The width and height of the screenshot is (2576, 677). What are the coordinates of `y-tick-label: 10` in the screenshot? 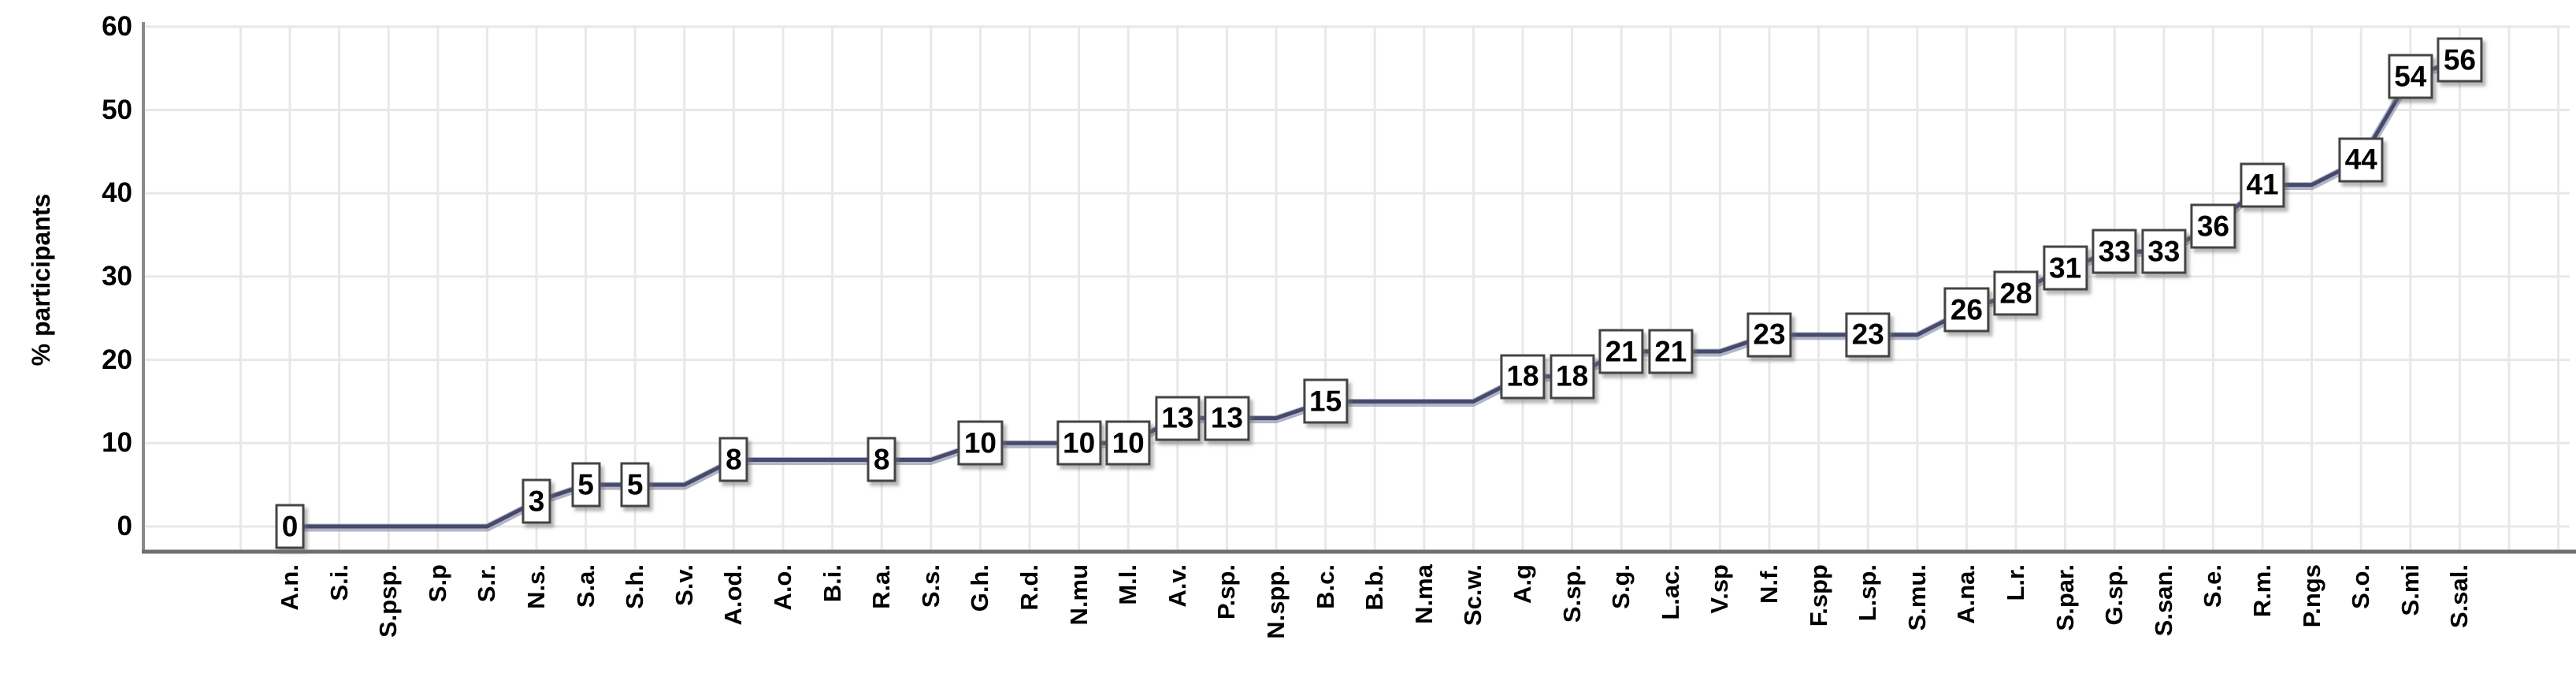 It's located at (117, 443).